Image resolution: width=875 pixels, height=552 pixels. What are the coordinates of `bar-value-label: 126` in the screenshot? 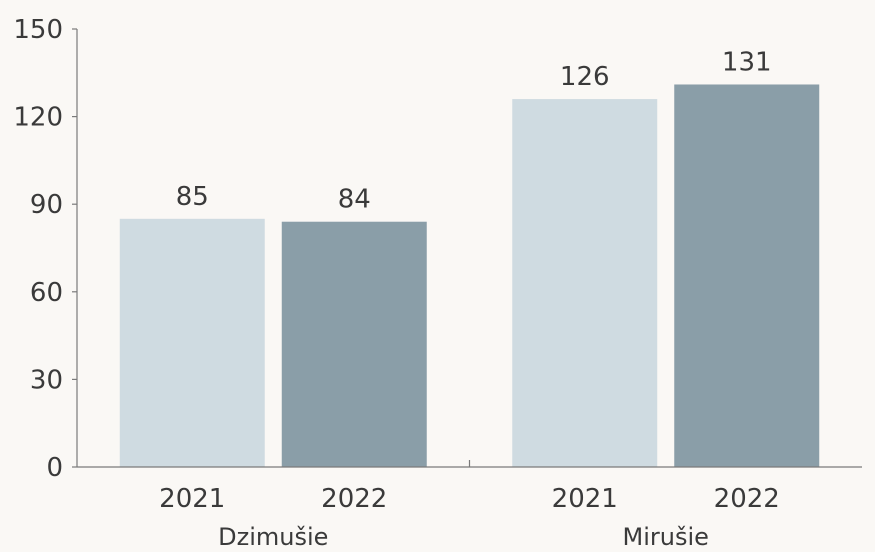 It's located at (585, 77).